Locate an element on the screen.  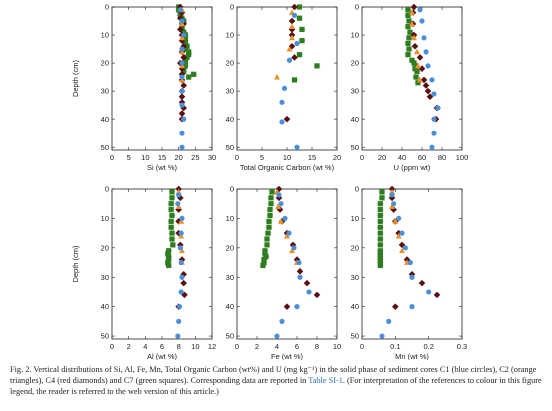
panel-6-y-tick-label: 30 is located at coordinates (355, 277).